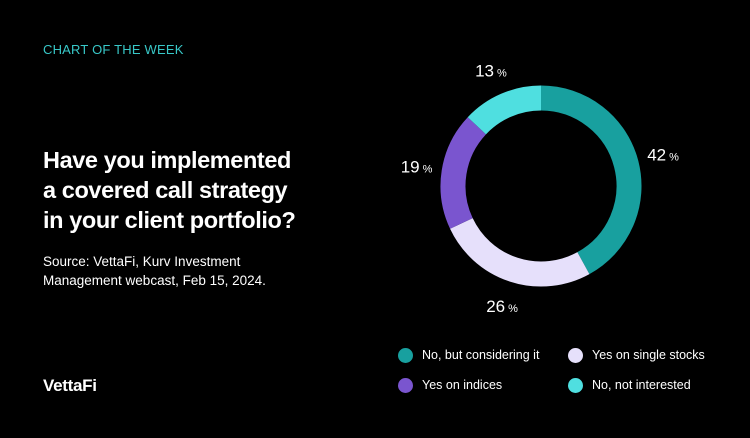 This screenshot has width=750, height=438. I want to click on donut-label-yes-on-indices: 19%, so click(417, 166).